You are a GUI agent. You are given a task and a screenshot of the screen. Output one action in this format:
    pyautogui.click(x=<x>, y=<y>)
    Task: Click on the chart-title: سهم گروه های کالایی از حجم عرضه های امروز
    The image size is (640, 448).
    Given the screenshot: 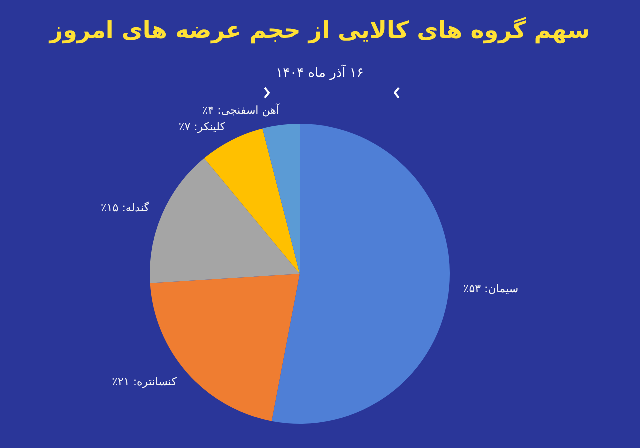 What is the action you would take?
    pyautogui.click(x=320, y=31)
    